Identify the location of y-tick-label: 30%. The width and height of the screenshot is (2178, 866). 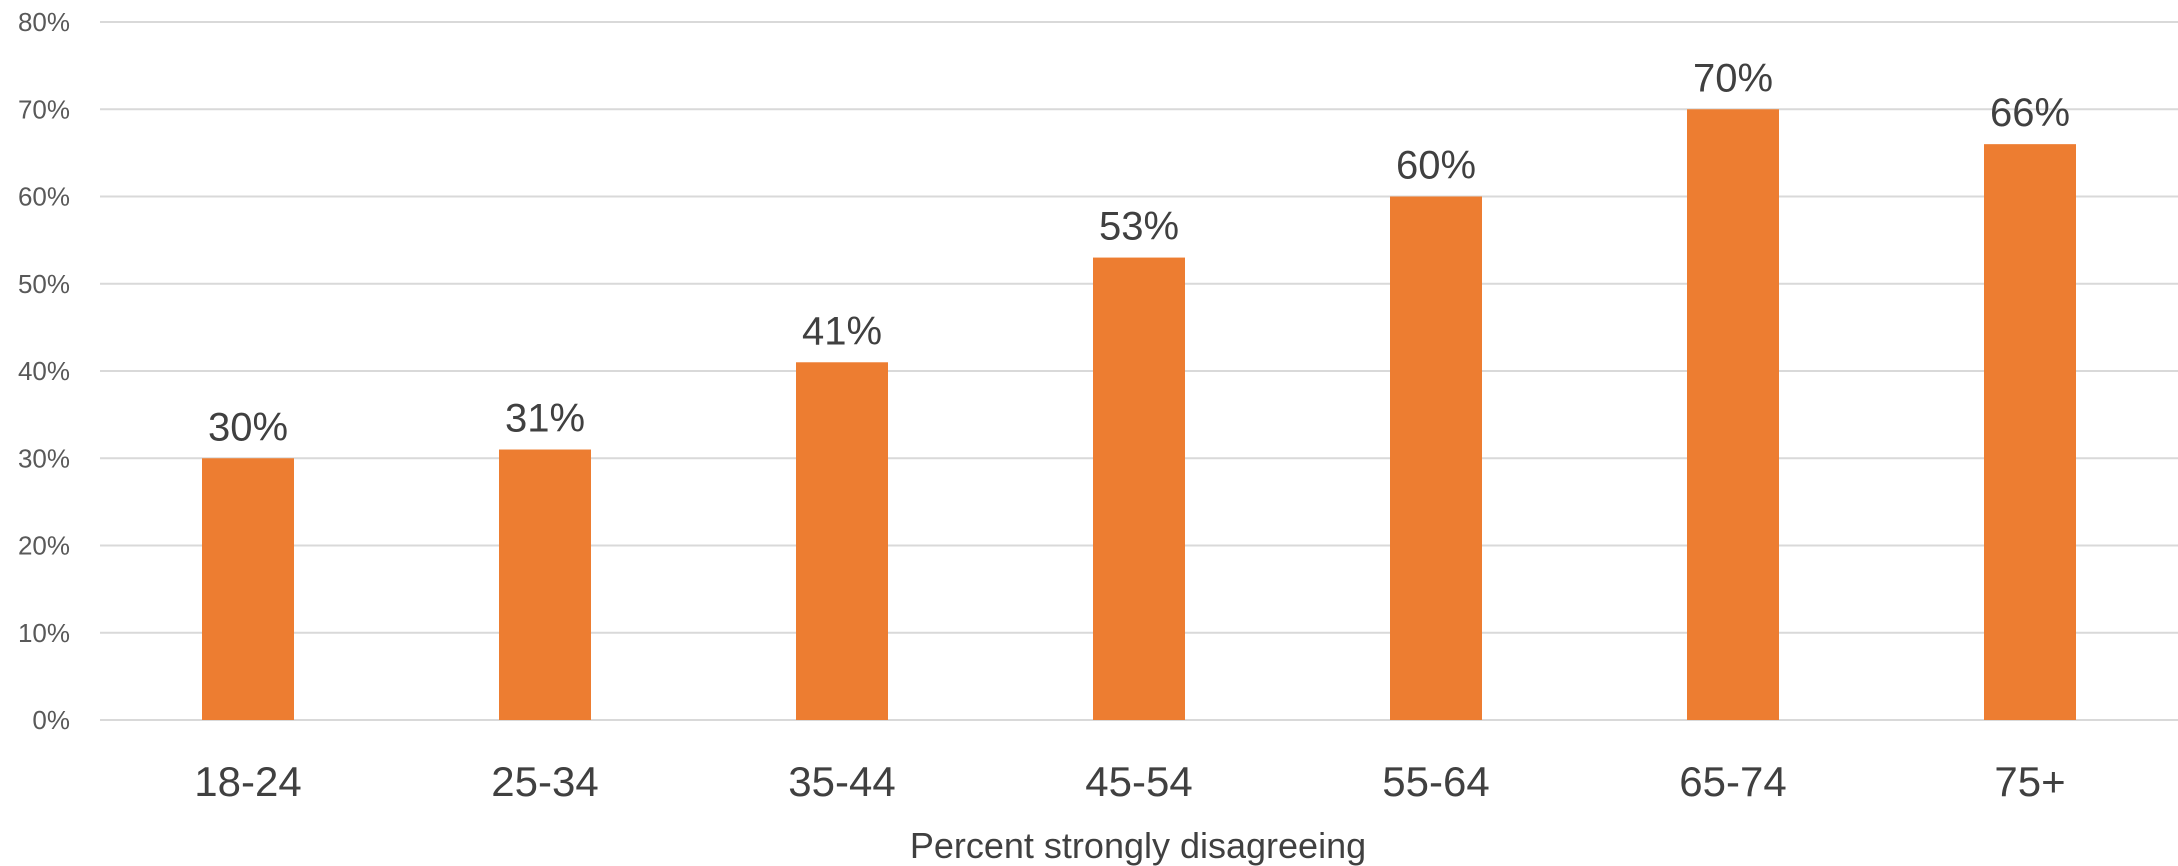
(44, 458).